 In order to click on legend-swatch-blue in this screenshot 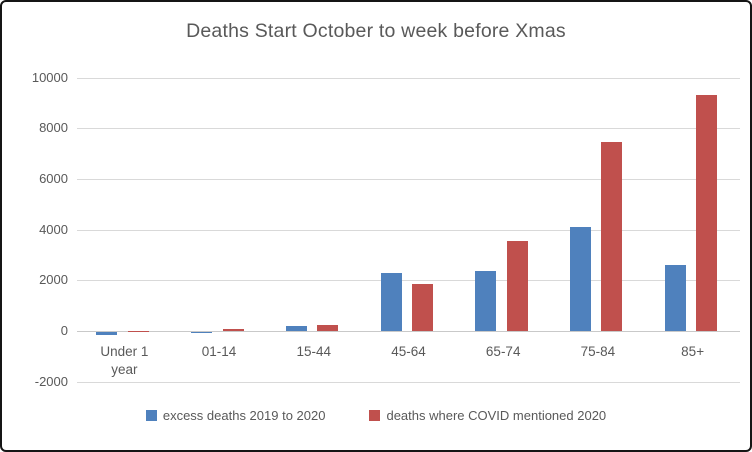, I will do `click(151, 415)`.